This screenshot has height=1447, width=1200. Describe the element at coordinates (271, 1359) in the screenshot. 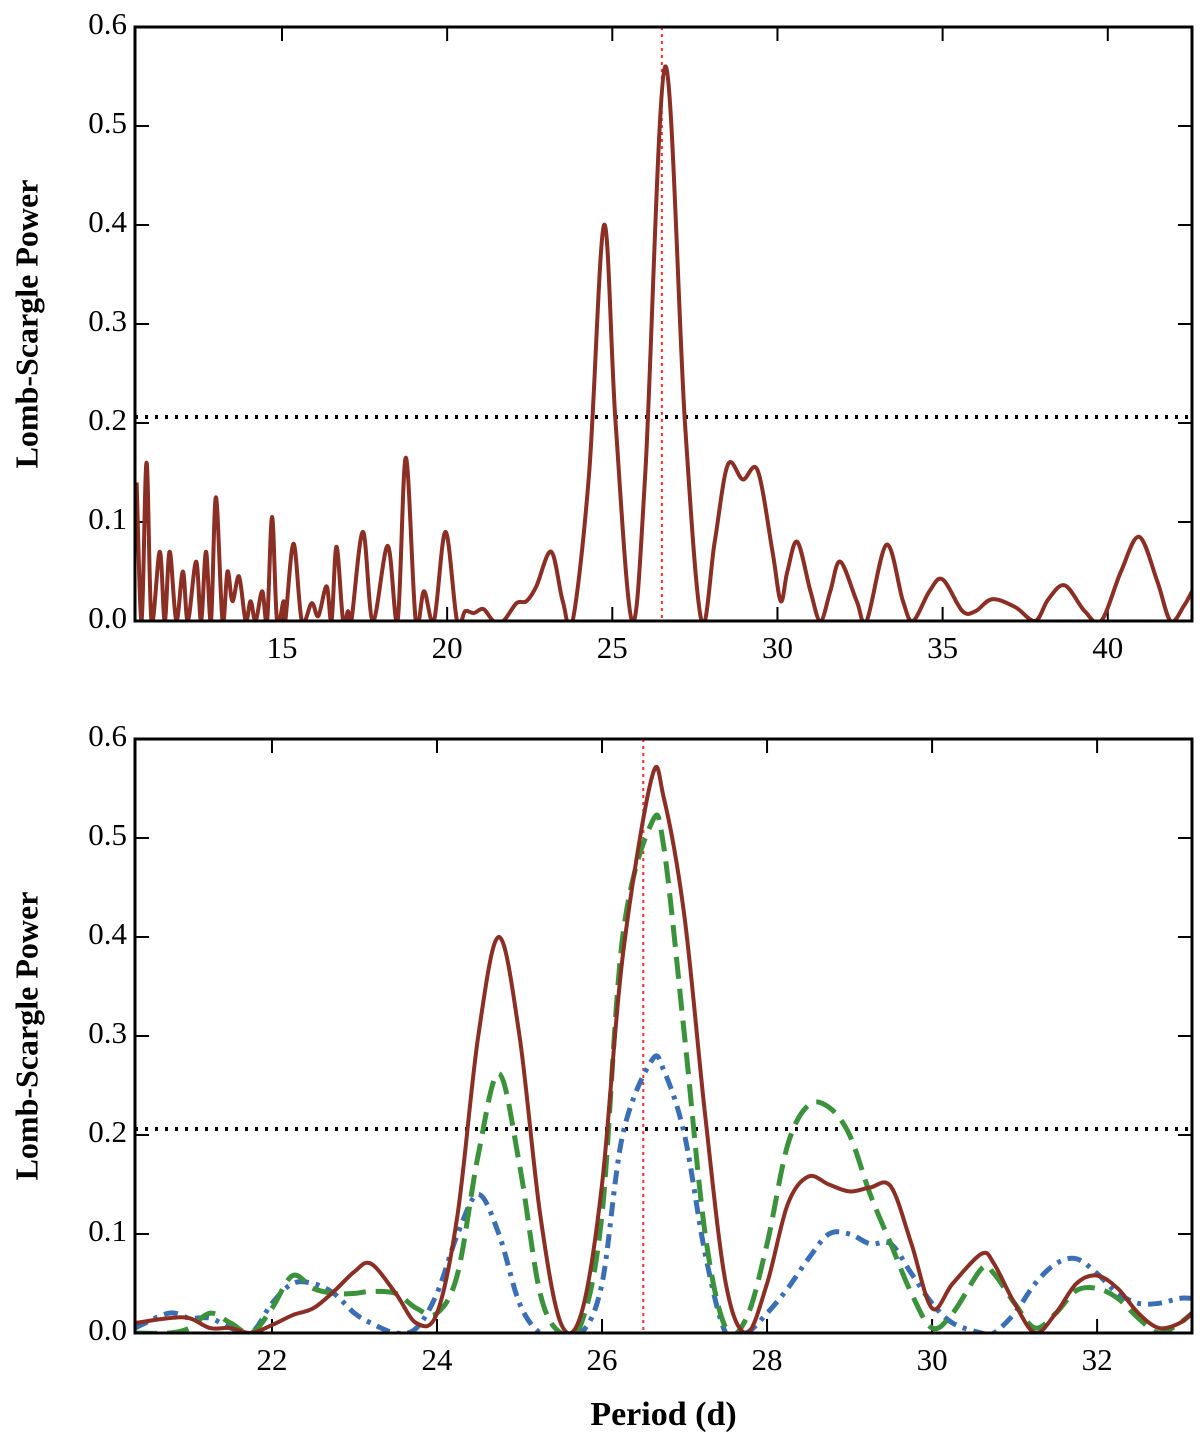

I see `x-tick-label: 22` at that location.